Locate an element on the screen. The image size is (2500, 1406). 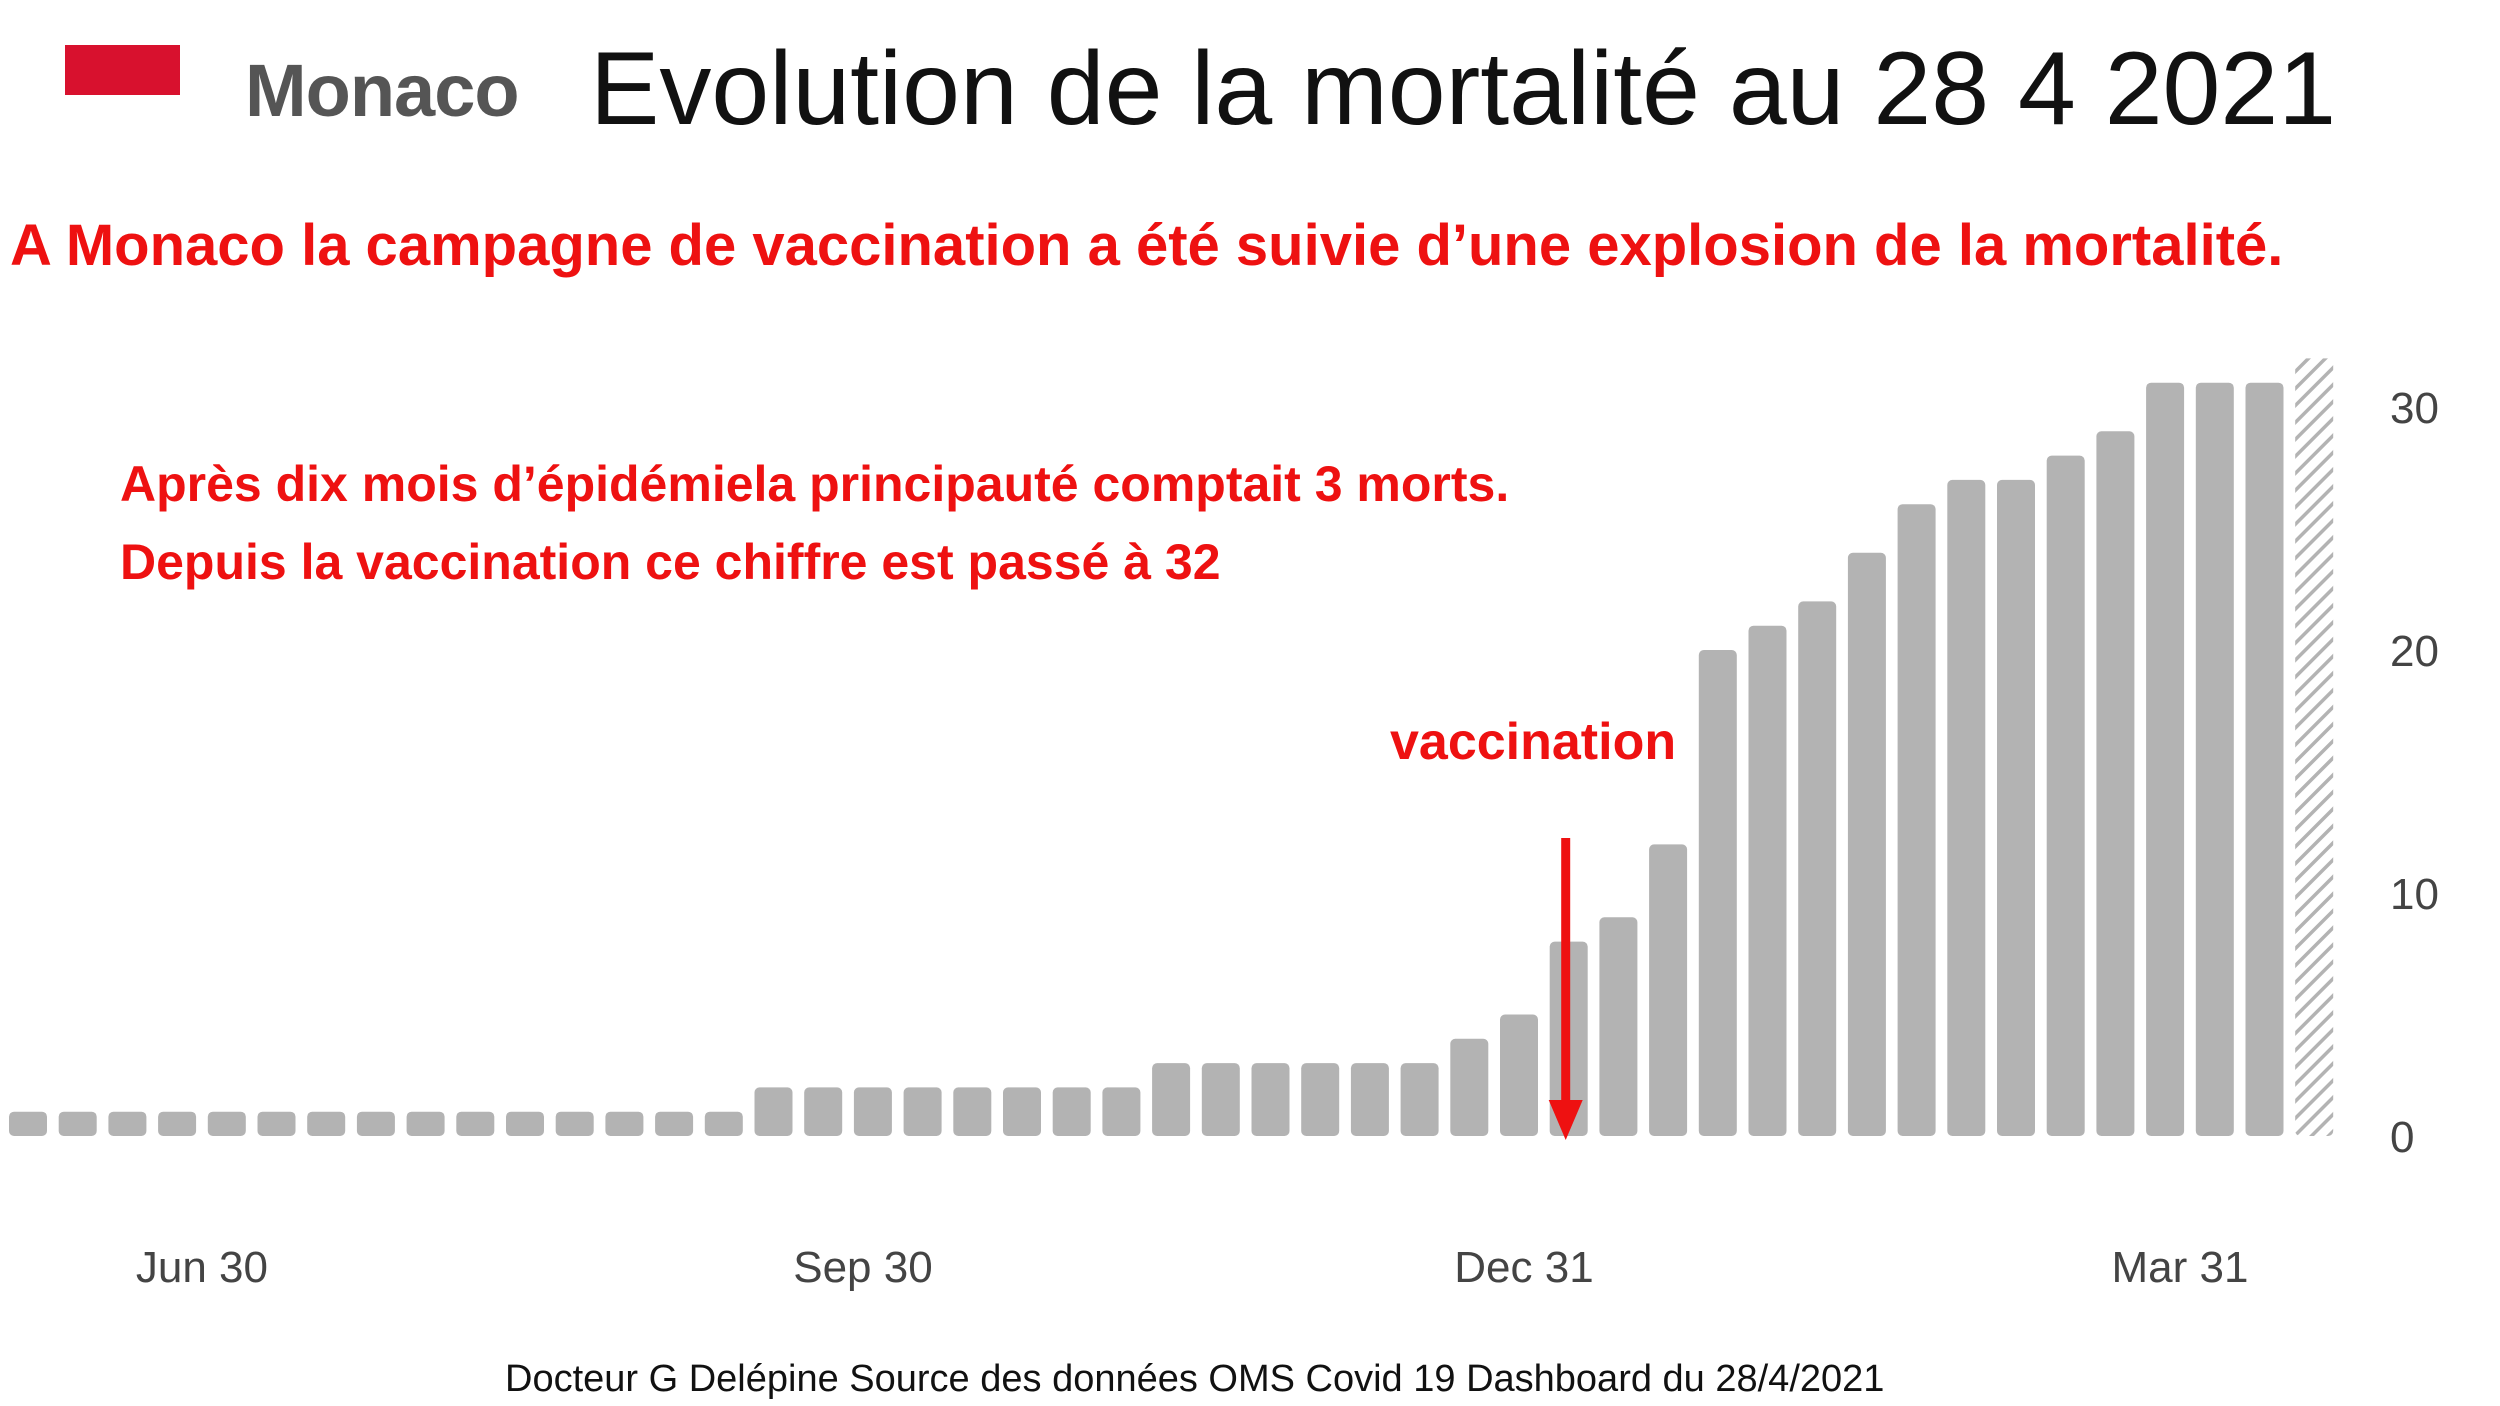
y-tick-label: 20 is located at coordinates (2414, 651).